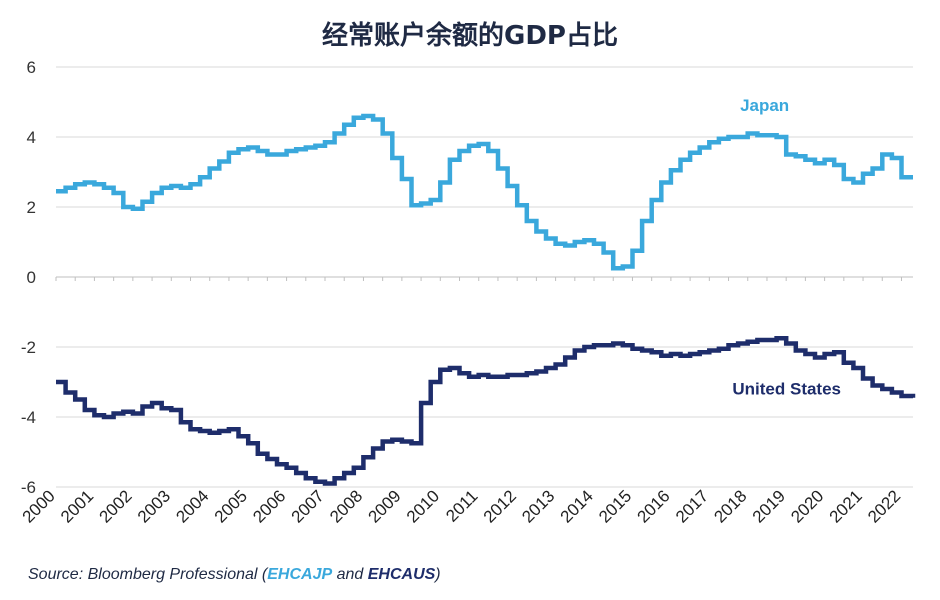  Describe the element at coordinates (28, 417) in the screenshot. I see `y-tick-label: -4` at that location.